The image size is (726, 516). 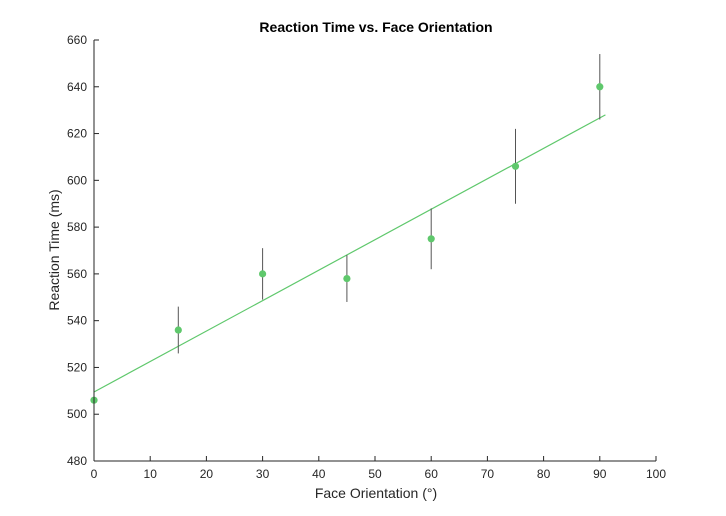 I want to click on x-tick-label: 90, so click(x=600, y=474).